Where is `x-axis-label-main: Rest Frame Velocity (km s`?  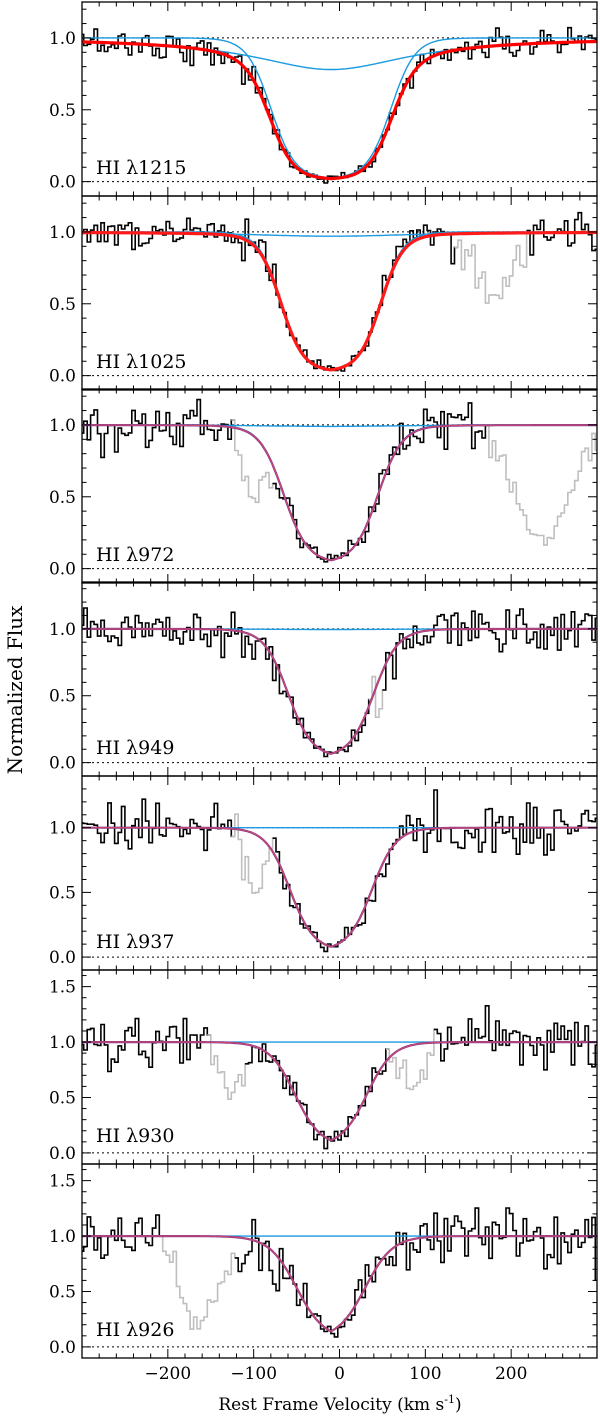 x-axis-label-main: Rest Frame Velocity (km s is located at coordinates (331, 1405).